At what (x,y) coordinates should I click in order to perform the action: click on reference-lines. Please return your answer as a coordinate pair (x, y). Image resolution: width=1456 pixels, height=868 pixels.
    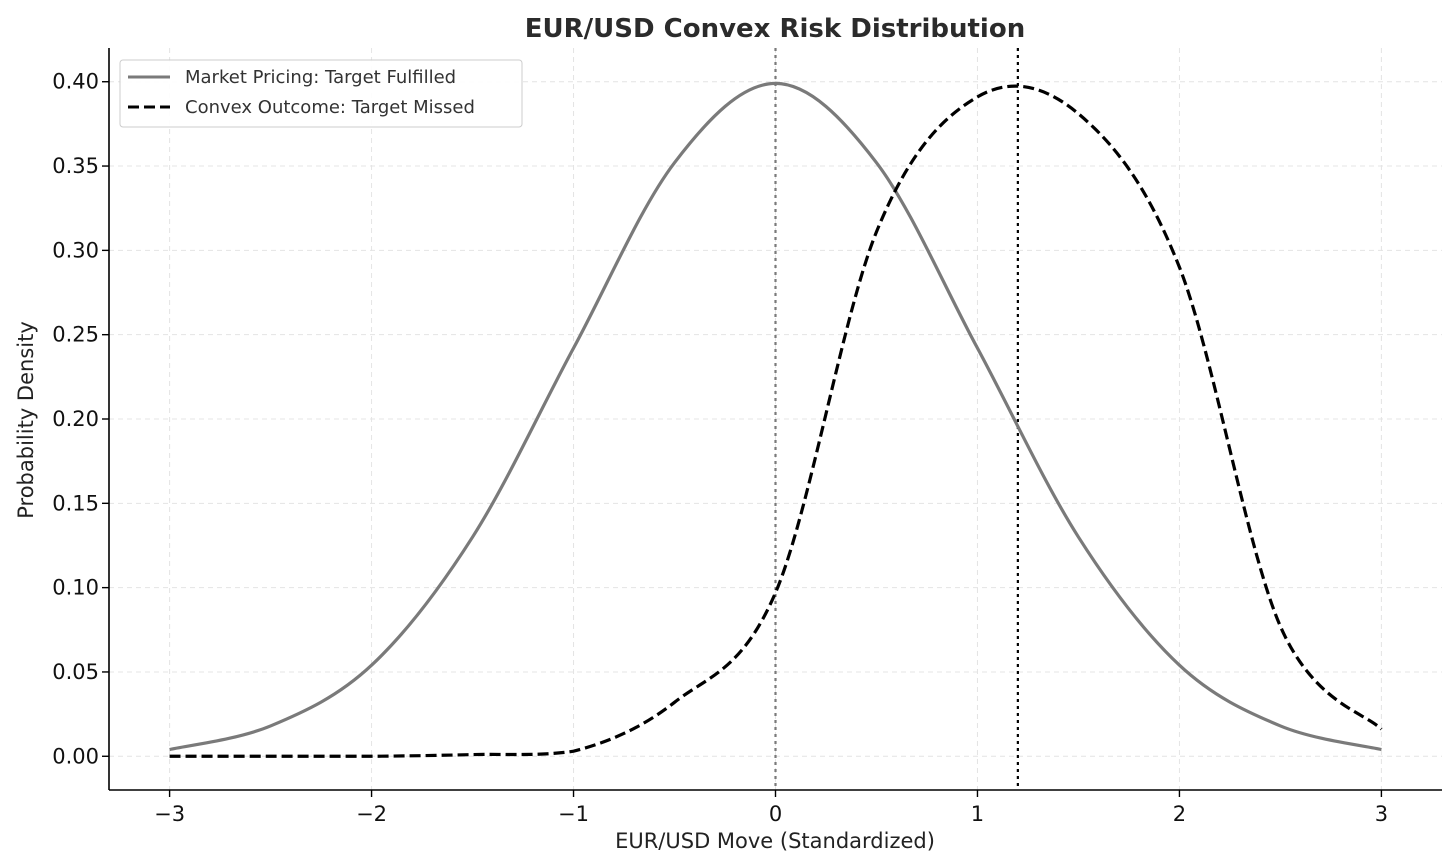
    Looking at the image, I should click on (896, 419).